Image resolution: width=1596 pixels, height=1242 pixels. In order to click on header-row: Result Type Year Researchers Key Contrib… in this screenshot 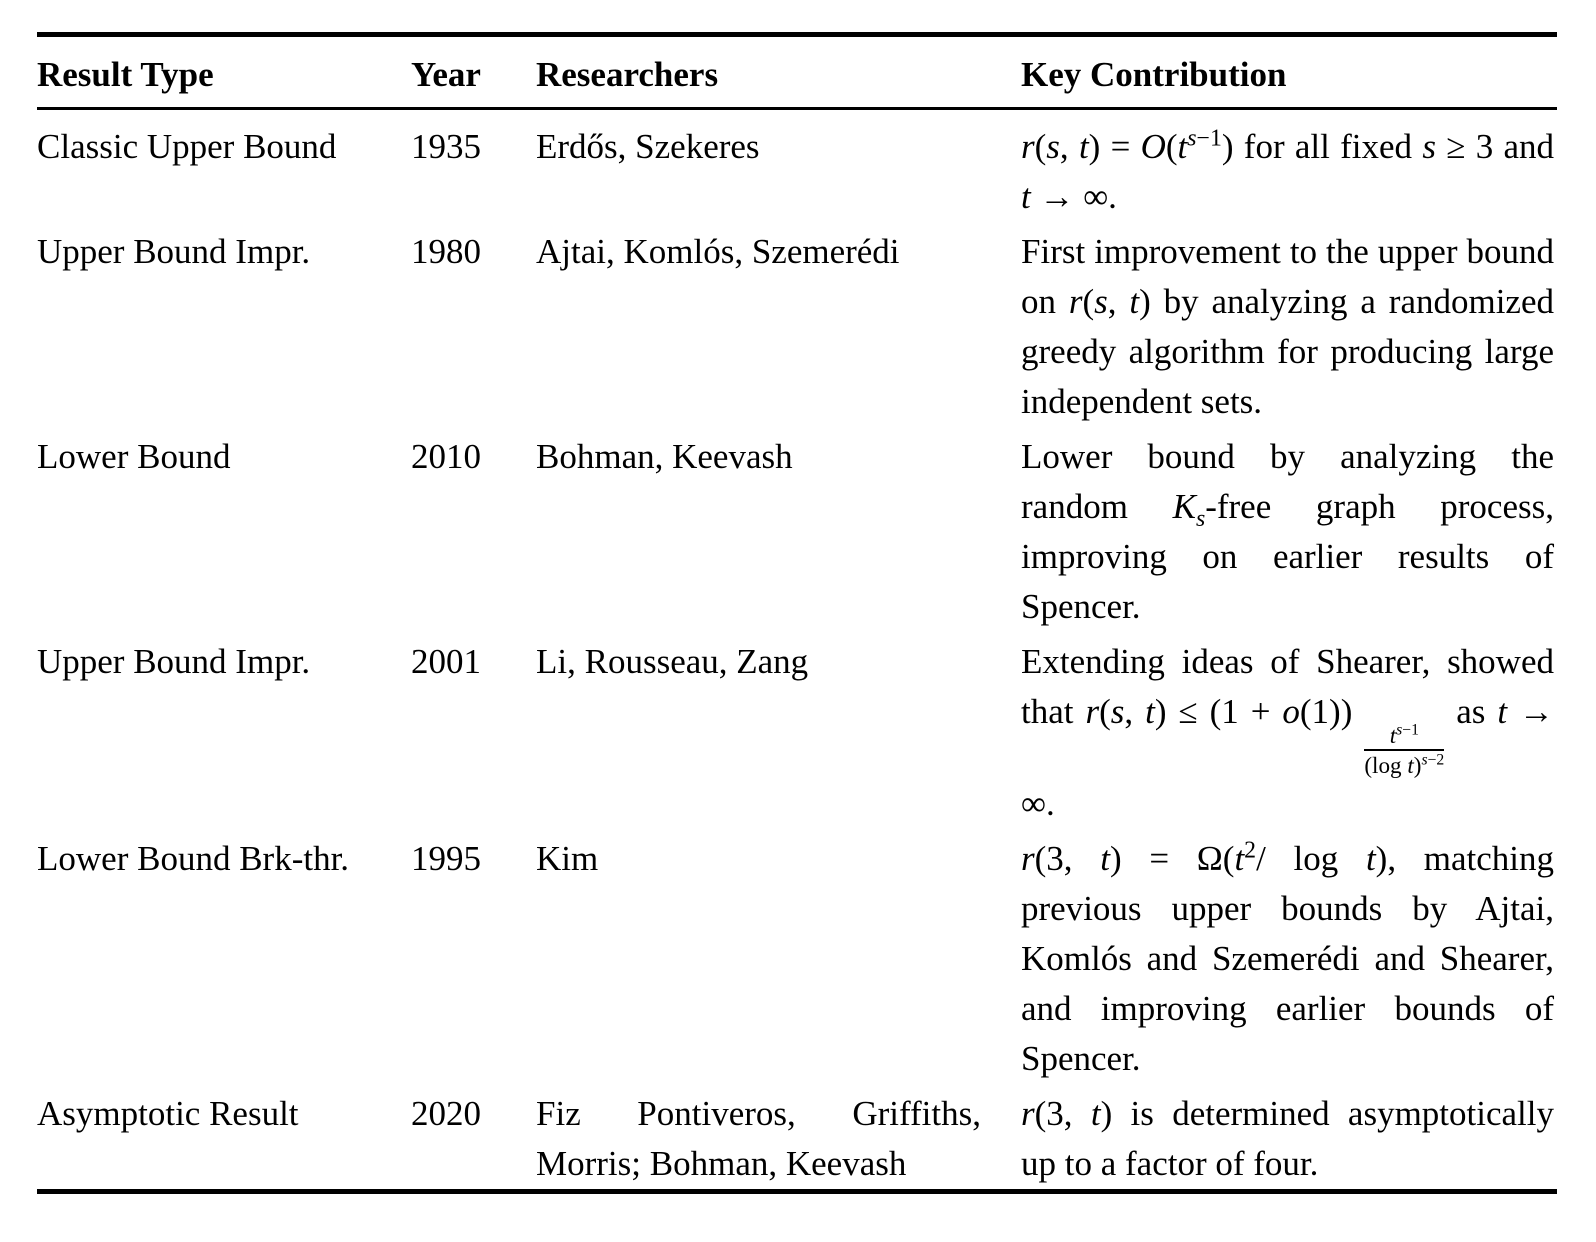, I will do `click(797, 72)`.